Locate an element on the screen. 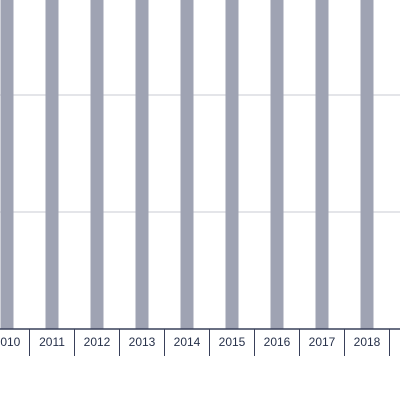 The height and width of the screenshot is (400, 400). x-axis is located at coordinates (200, 342).